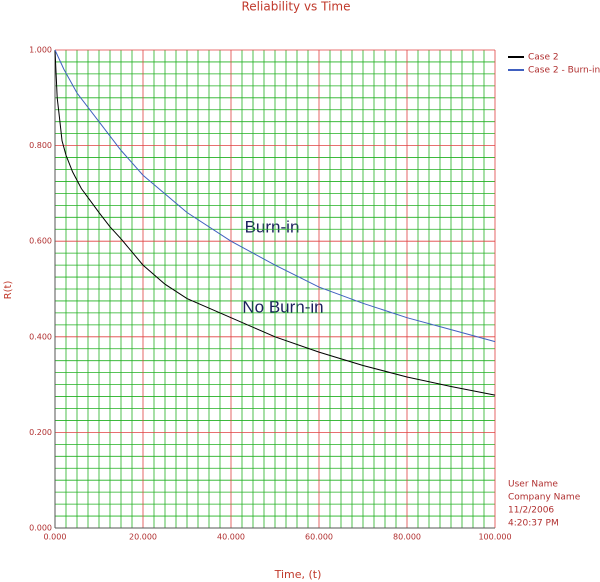 The height and width of the screenshot is (582, 600). I want to click on footer-text: User Name, so click(533, 485).